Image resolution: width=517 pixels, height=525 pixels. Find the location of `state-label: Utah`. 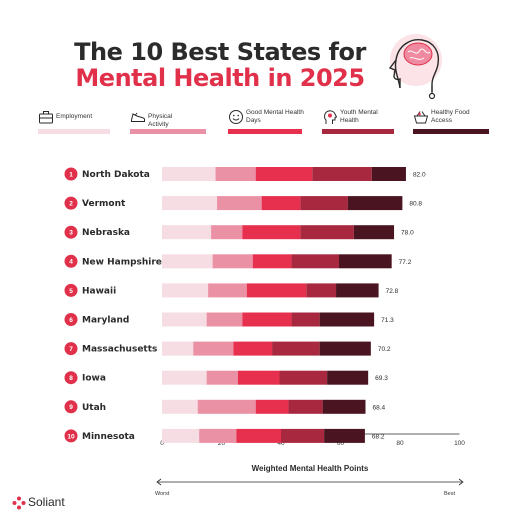

state-label: Utah is located at coordinates (94, 408).